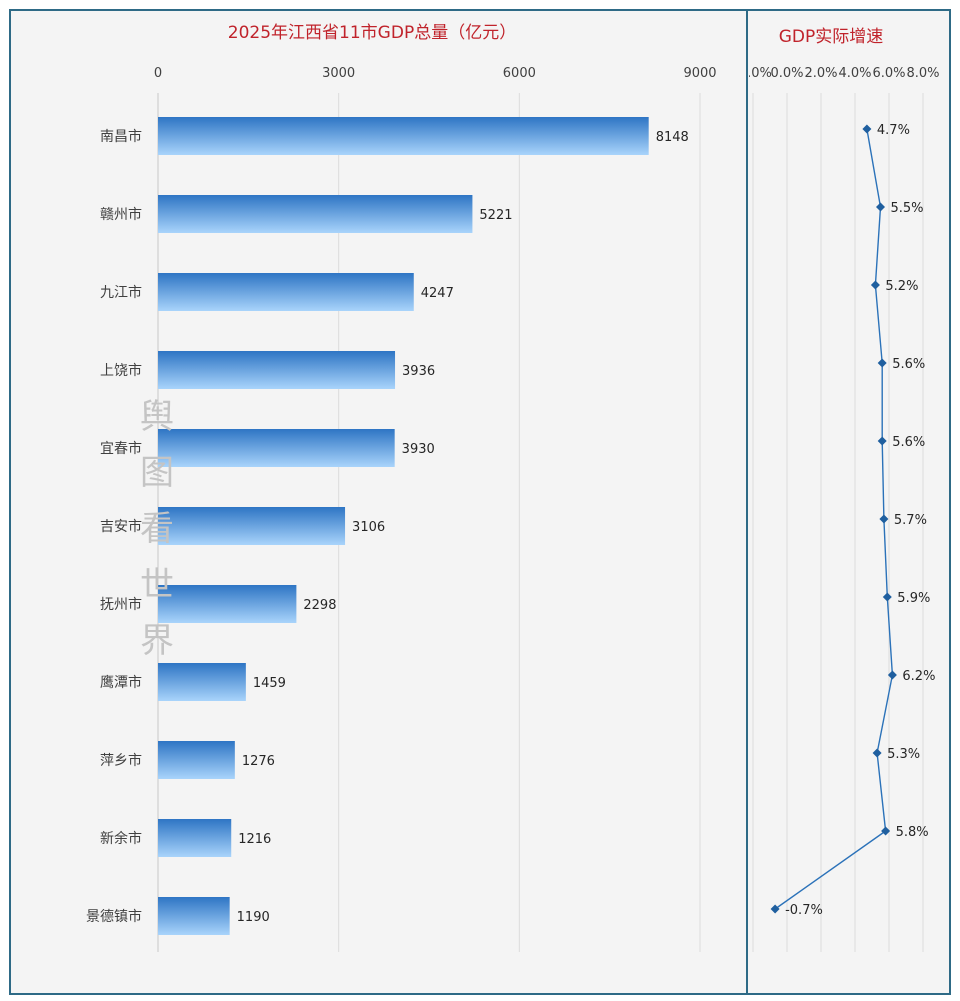  I want to click on bar-tick-label: 6000, so click(519, 73).